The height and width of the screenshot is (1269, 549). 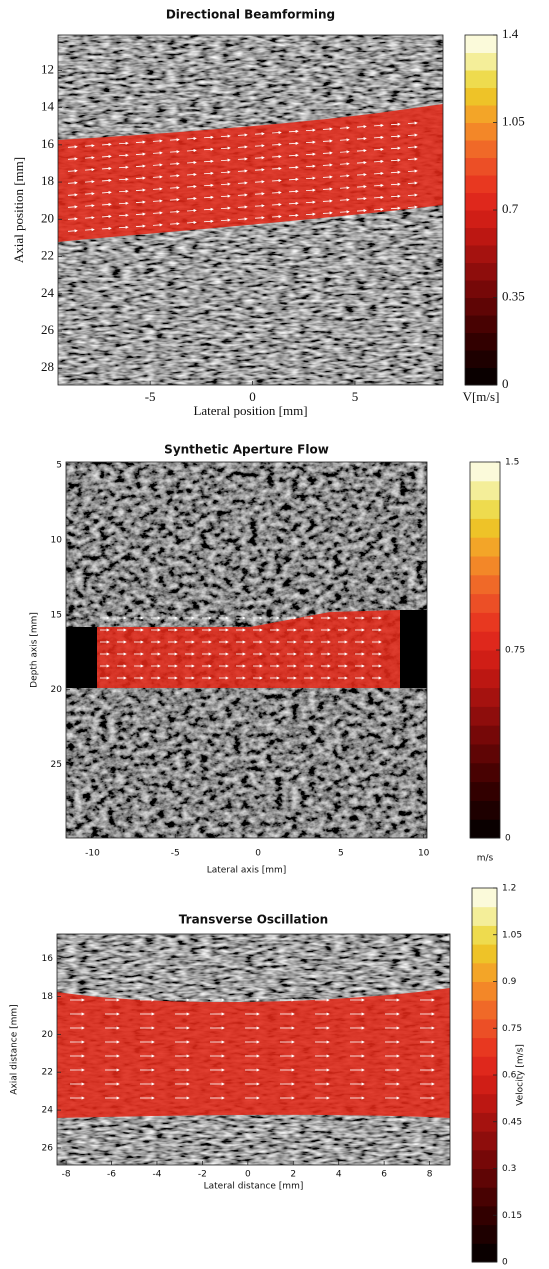 What do you see at coordinates (515, 651) in the screenshot?
I see `colorbar-tick-label: 0.75` at bounding box center [515, 651].